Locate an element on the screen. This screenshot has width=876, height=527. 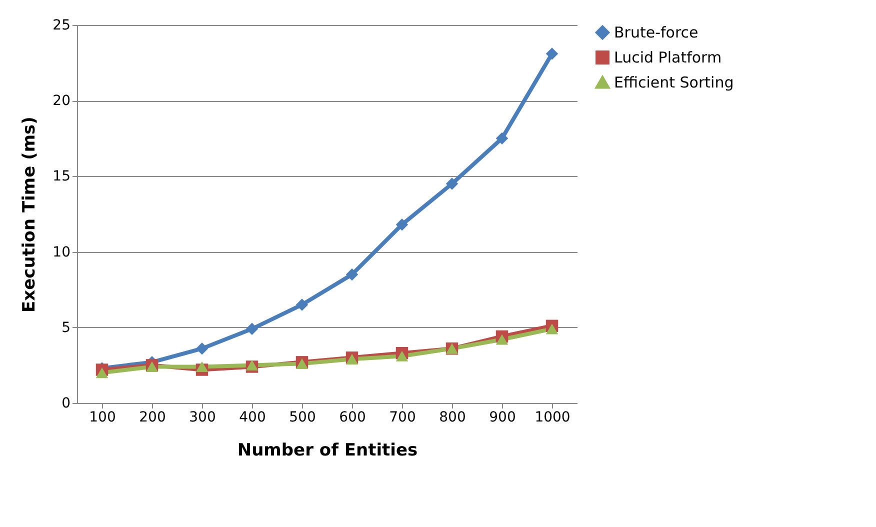
x-tick-label: 1000 is located at coordinates (552, 418).